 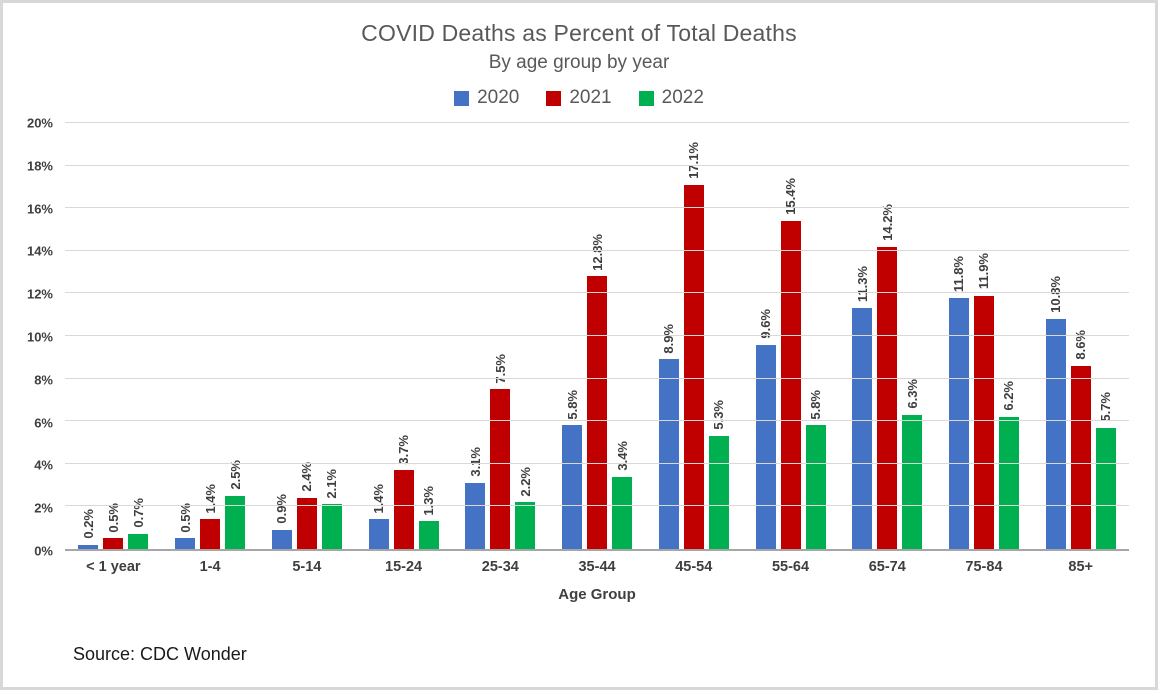 I want to click on bar-data-label: 0.9%, so click(x=282, y=509).